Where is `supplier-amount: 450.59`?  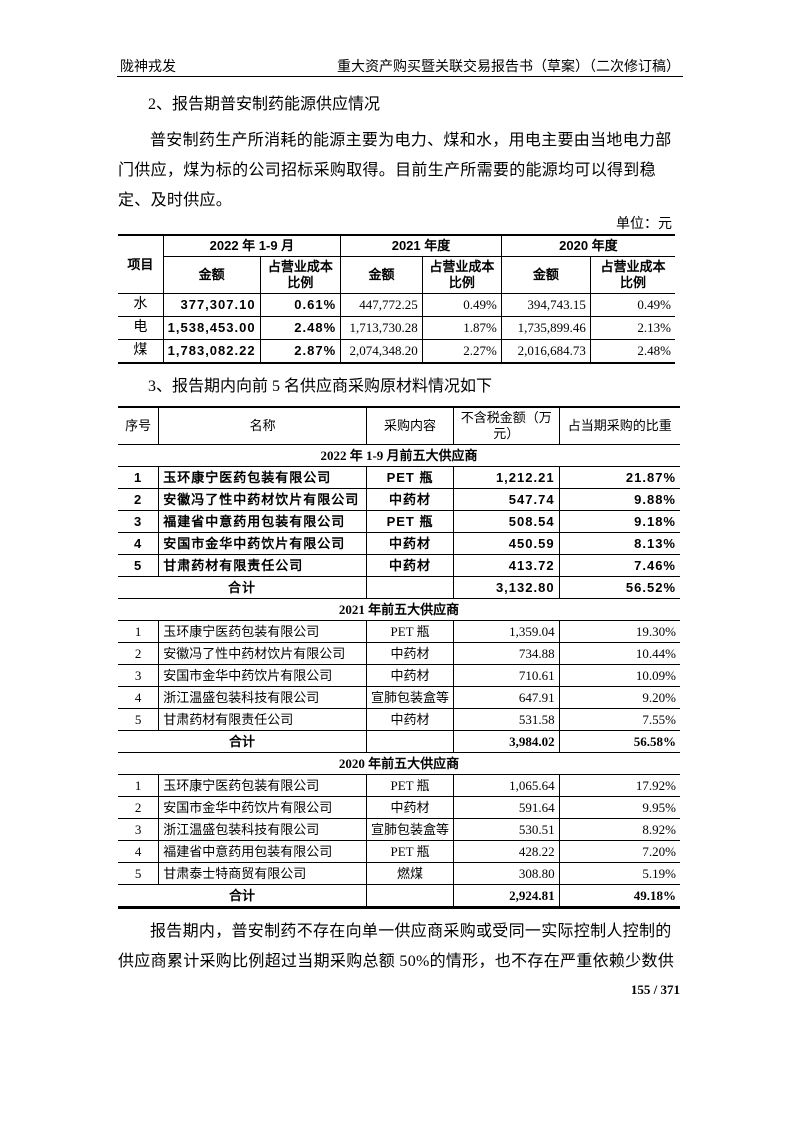 supplier-amount: 450.59 is located at coordinates (506, 543).